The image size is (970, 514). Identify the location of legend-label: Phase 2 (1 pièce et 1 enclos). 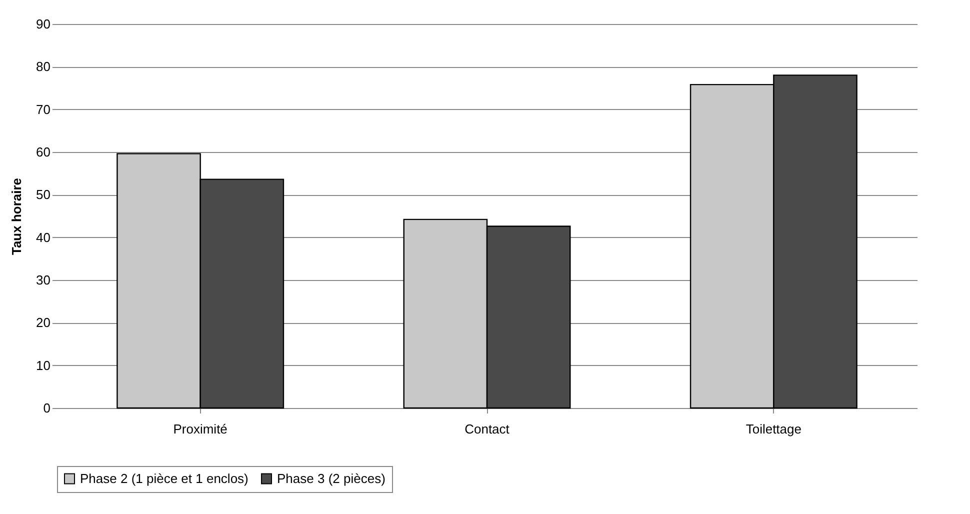
(164, 478).